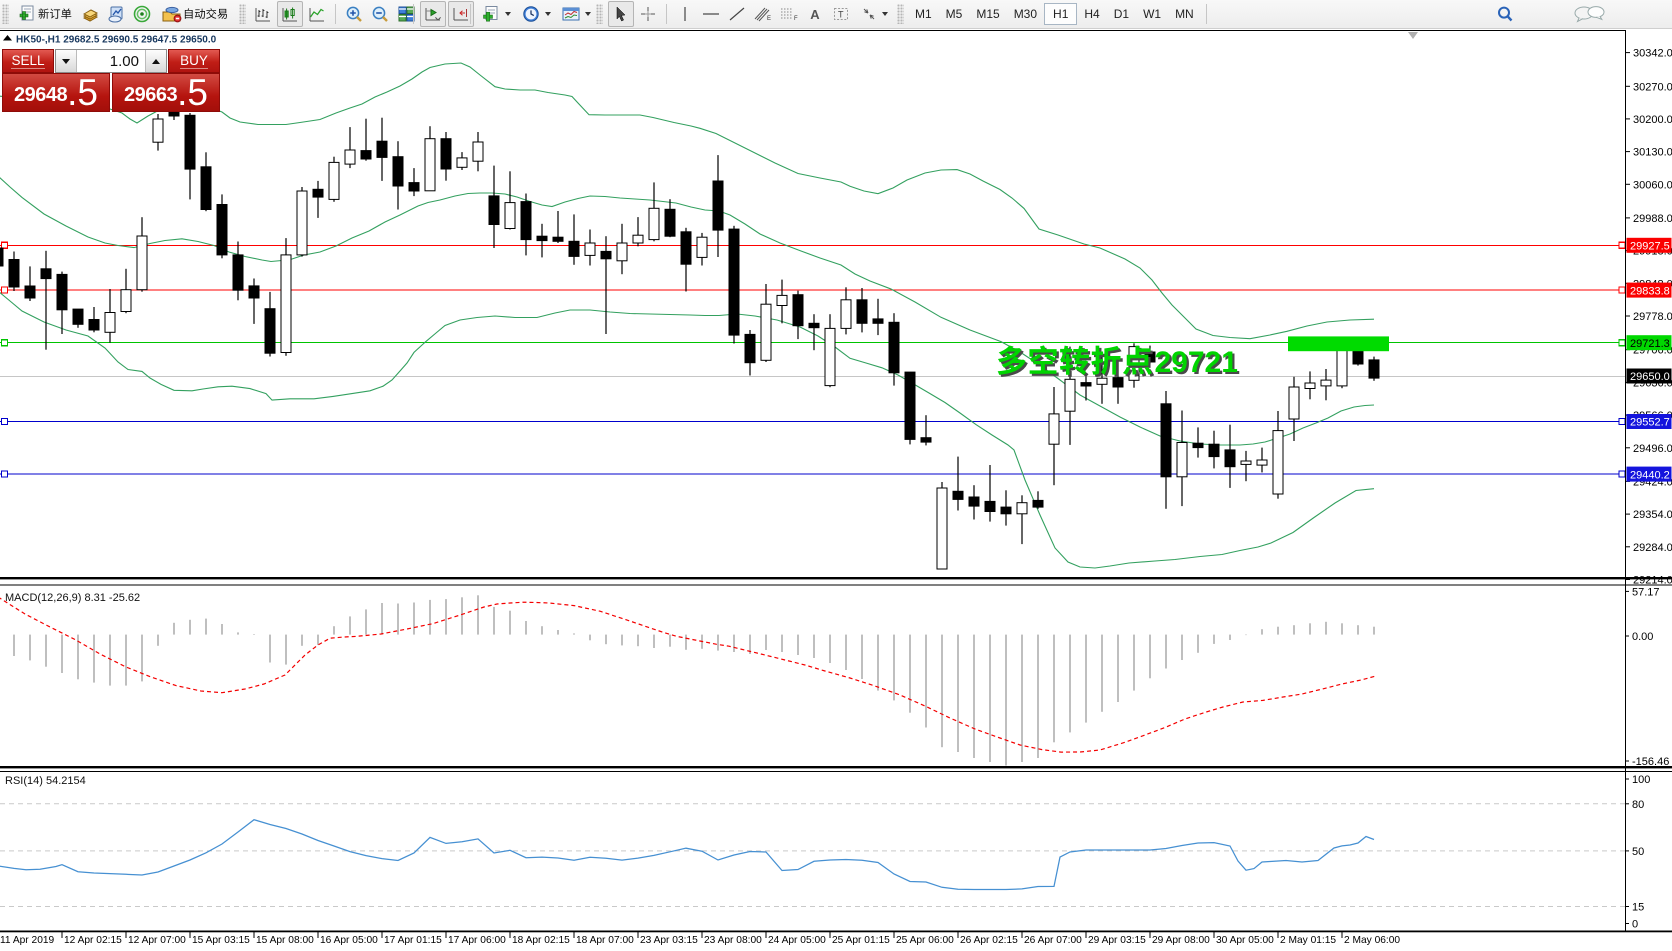  Describe the element at coordinates (1650, 762) in the screenshot. I see `svg-text: -156.46` at that location.